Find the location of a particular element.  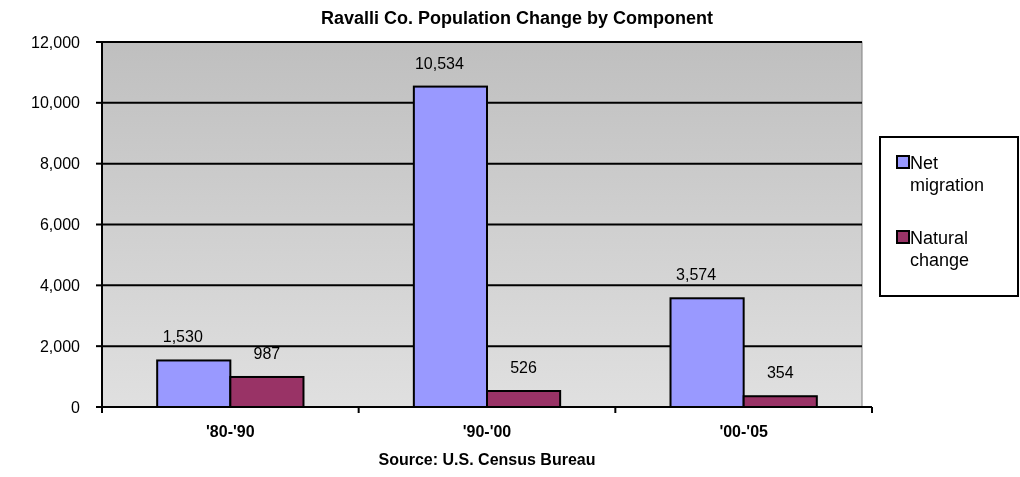

y-tick-label: 6,000 is located at coordinates (60, 225).